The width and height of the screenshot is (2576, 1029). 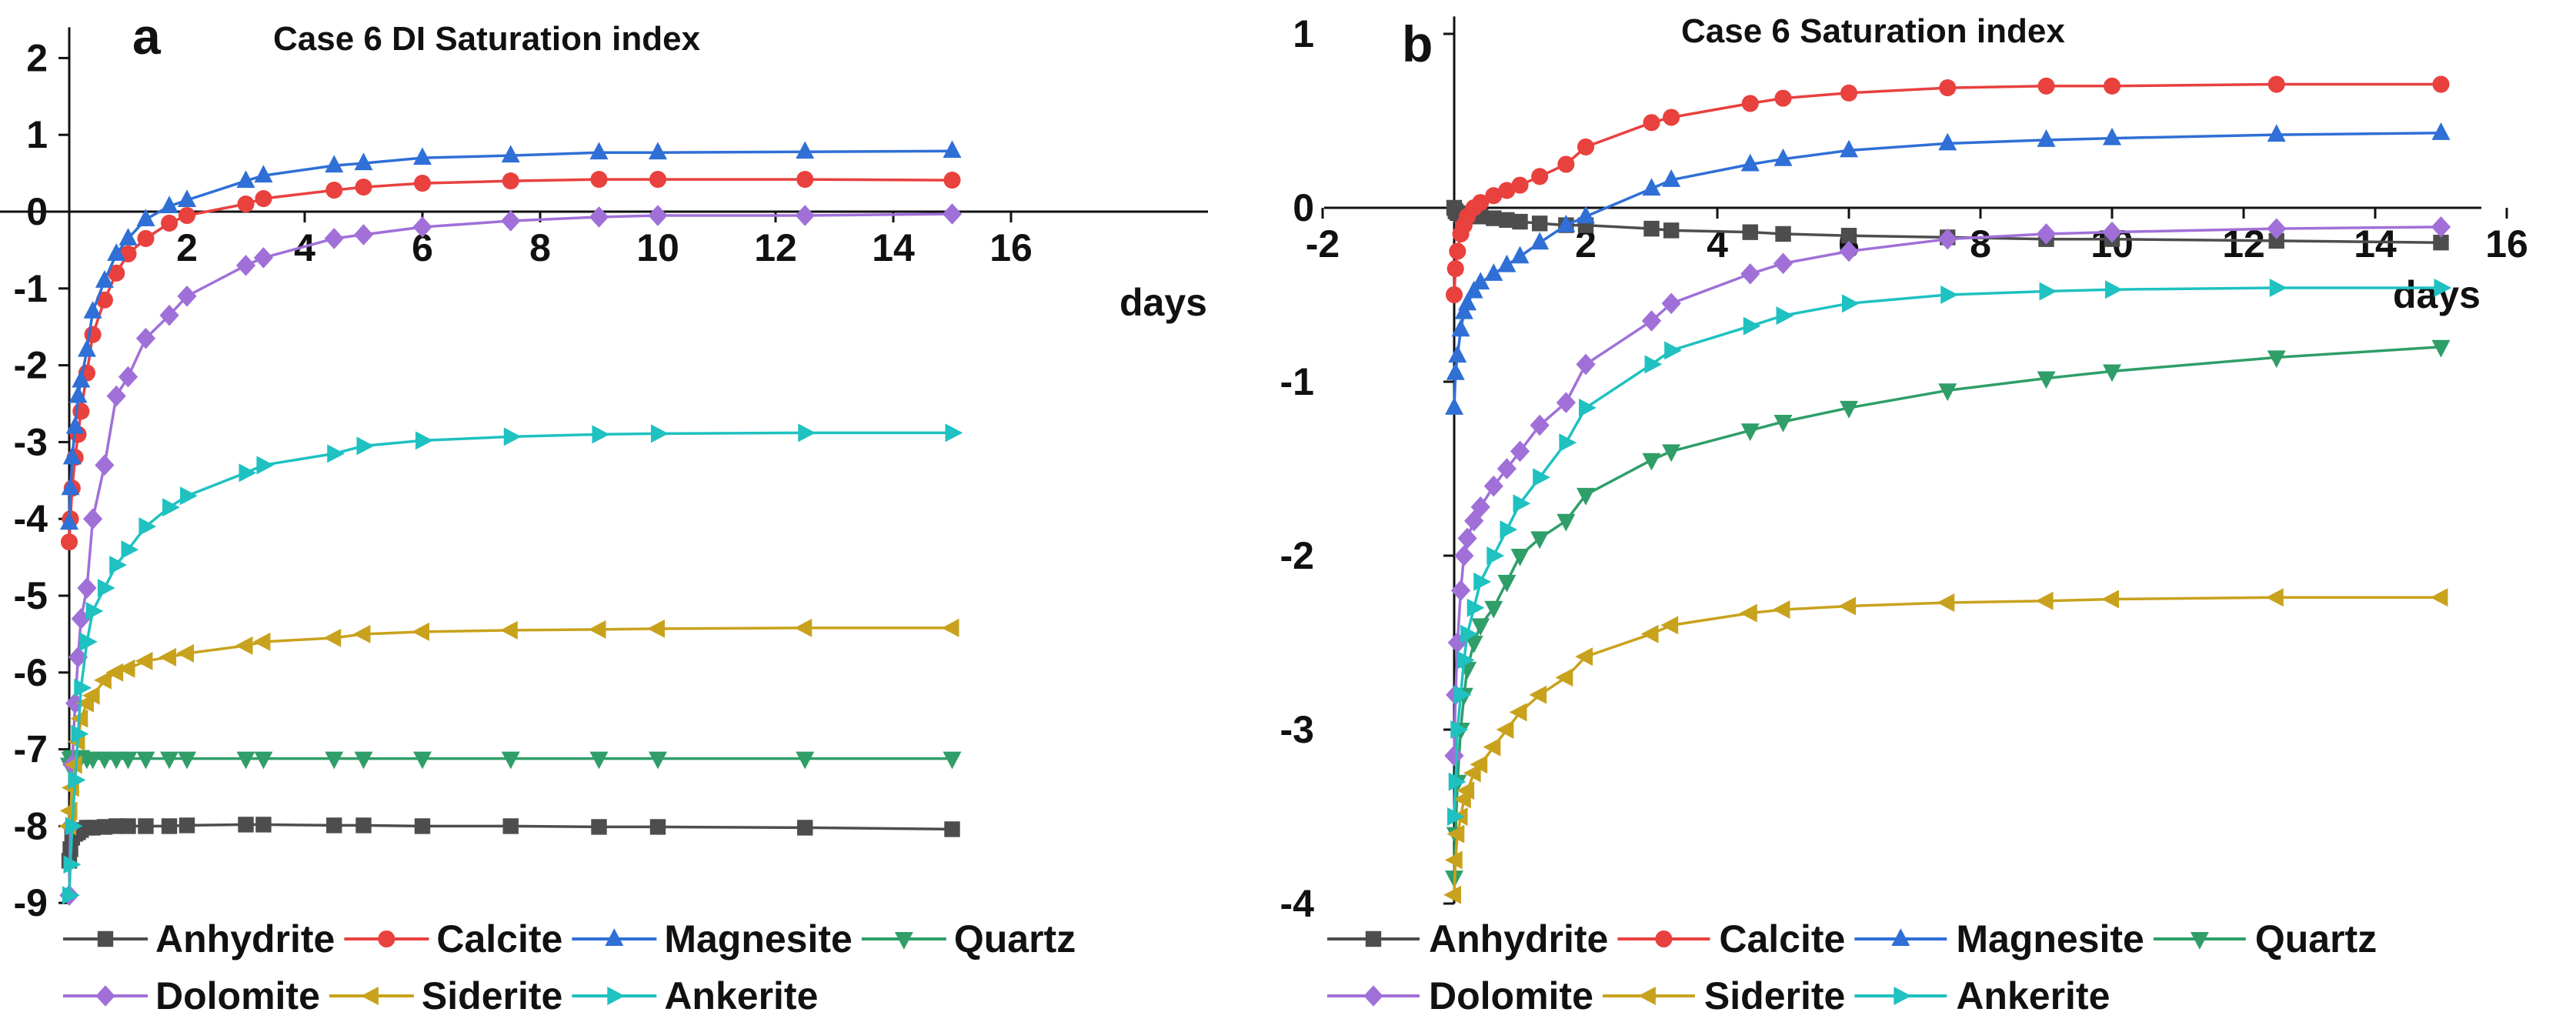 I want to click on panel-b-magnesite-line, so click(x=1947, y=270).